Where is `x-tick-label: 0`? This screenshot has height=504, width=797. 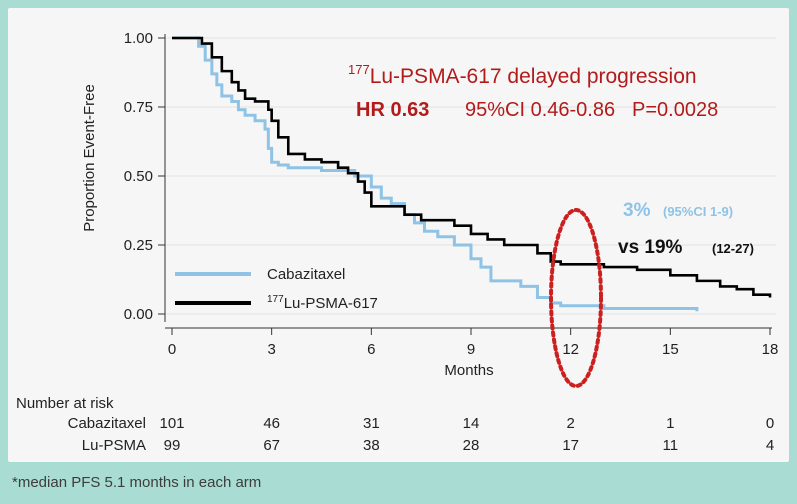 x-tick-label: 0 is located at coordinates (172, 349).